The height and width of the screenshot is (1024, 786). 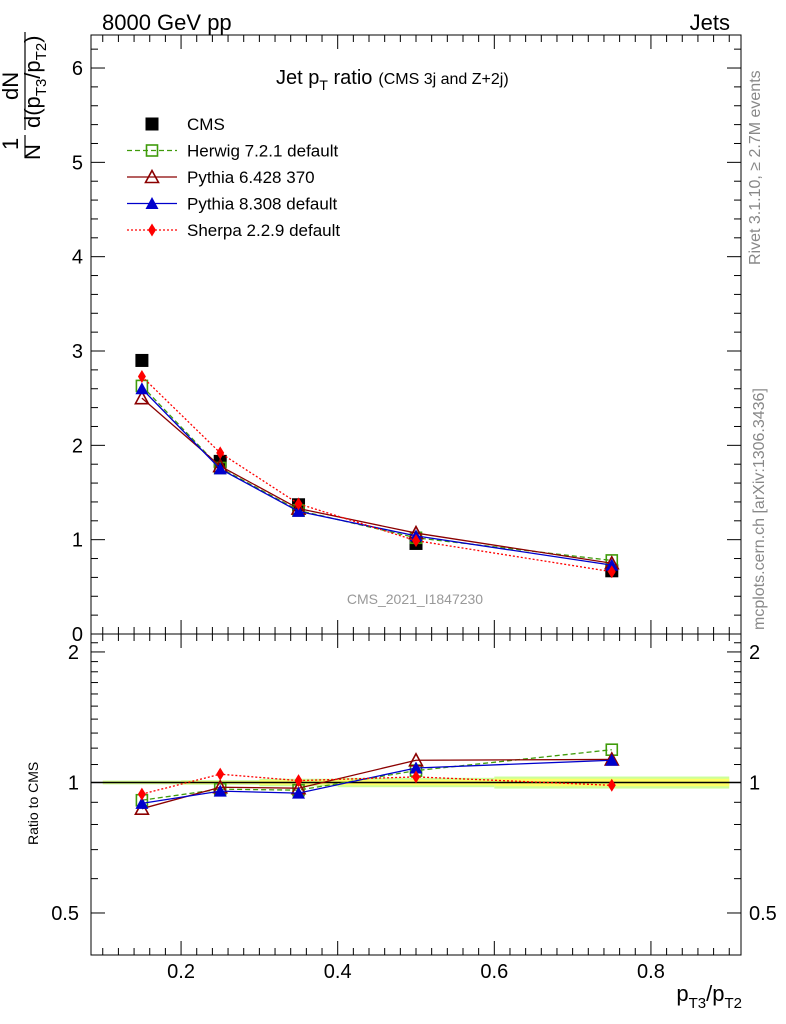 I want to click on title-rest: ratio, so click(x=350, y=78).